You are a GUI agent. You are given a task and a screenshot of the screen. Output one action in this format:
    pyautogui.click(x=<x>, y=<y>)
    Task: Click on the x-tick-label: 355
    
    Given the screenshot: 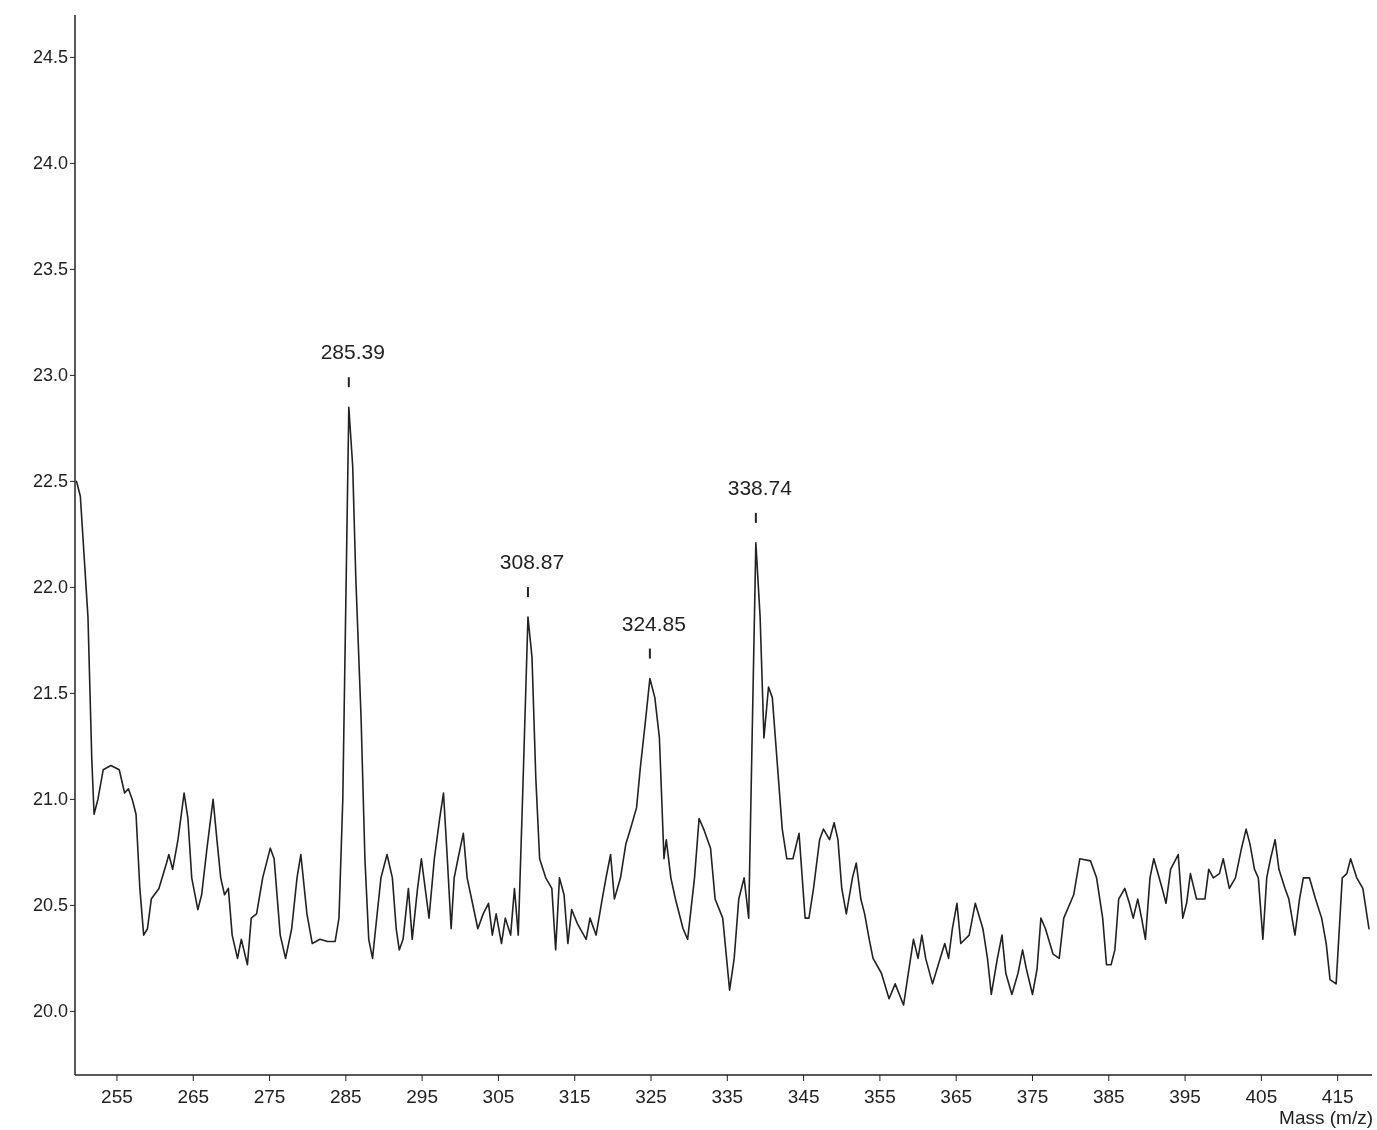 What is the action you would take?
    pyautogui.click(x=880, y=1096)
    